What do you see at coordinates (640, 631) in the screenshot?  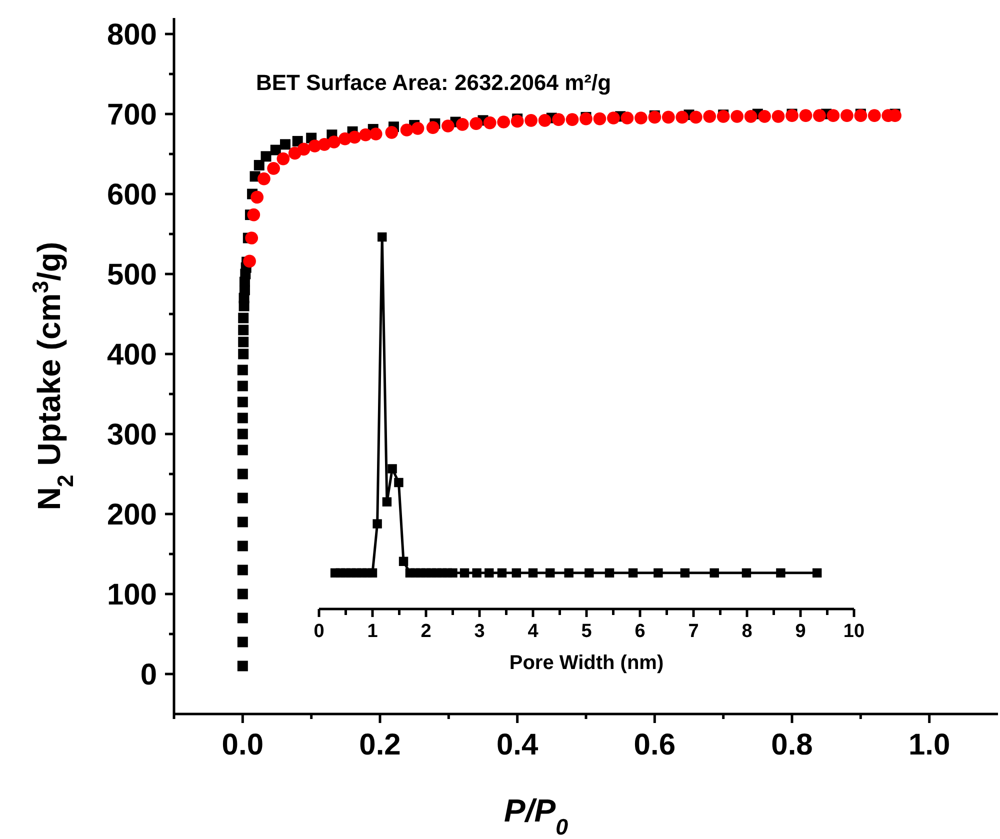 I see `x-tick-label: 6` at bounding box center [640, 631].